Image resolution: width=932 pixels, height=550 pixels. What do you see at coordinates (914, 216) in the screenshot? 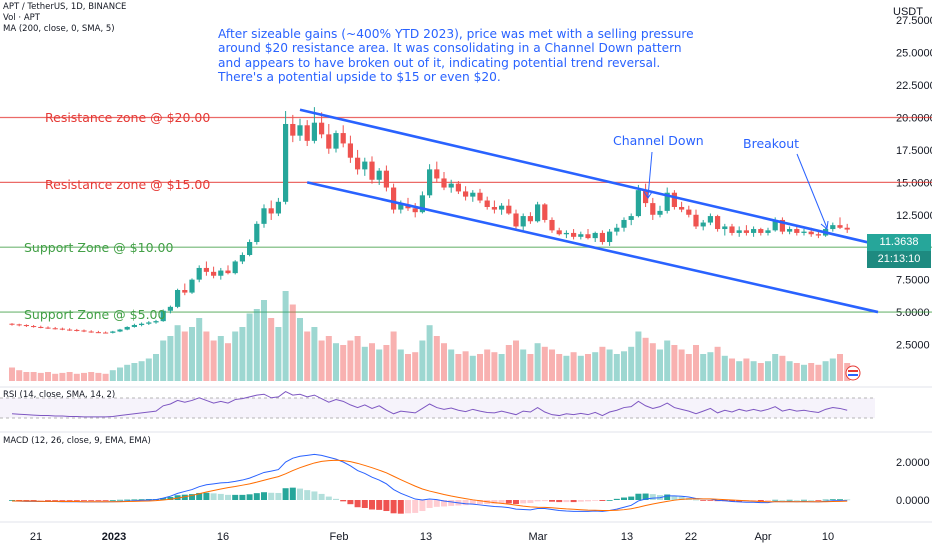
I see `price-tick-label: 12.5000` at bounding box center [914, 216].